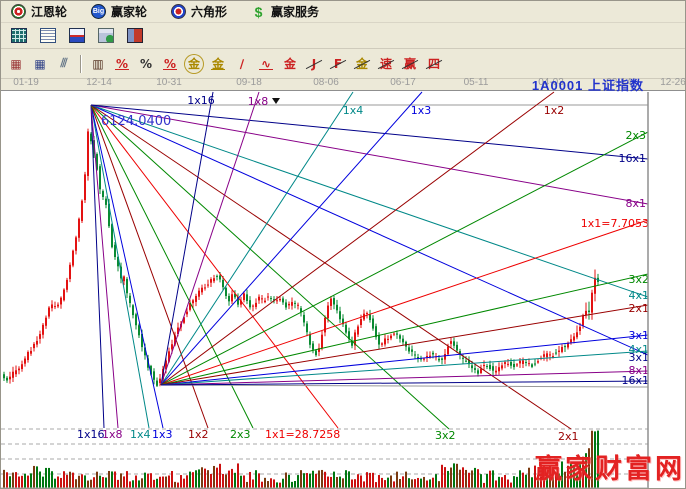 The image size is (686, 489). Describe the element at coordinates (551, 82) in the screenshot. I see `date-tick-04-03: 04-03` at that location.